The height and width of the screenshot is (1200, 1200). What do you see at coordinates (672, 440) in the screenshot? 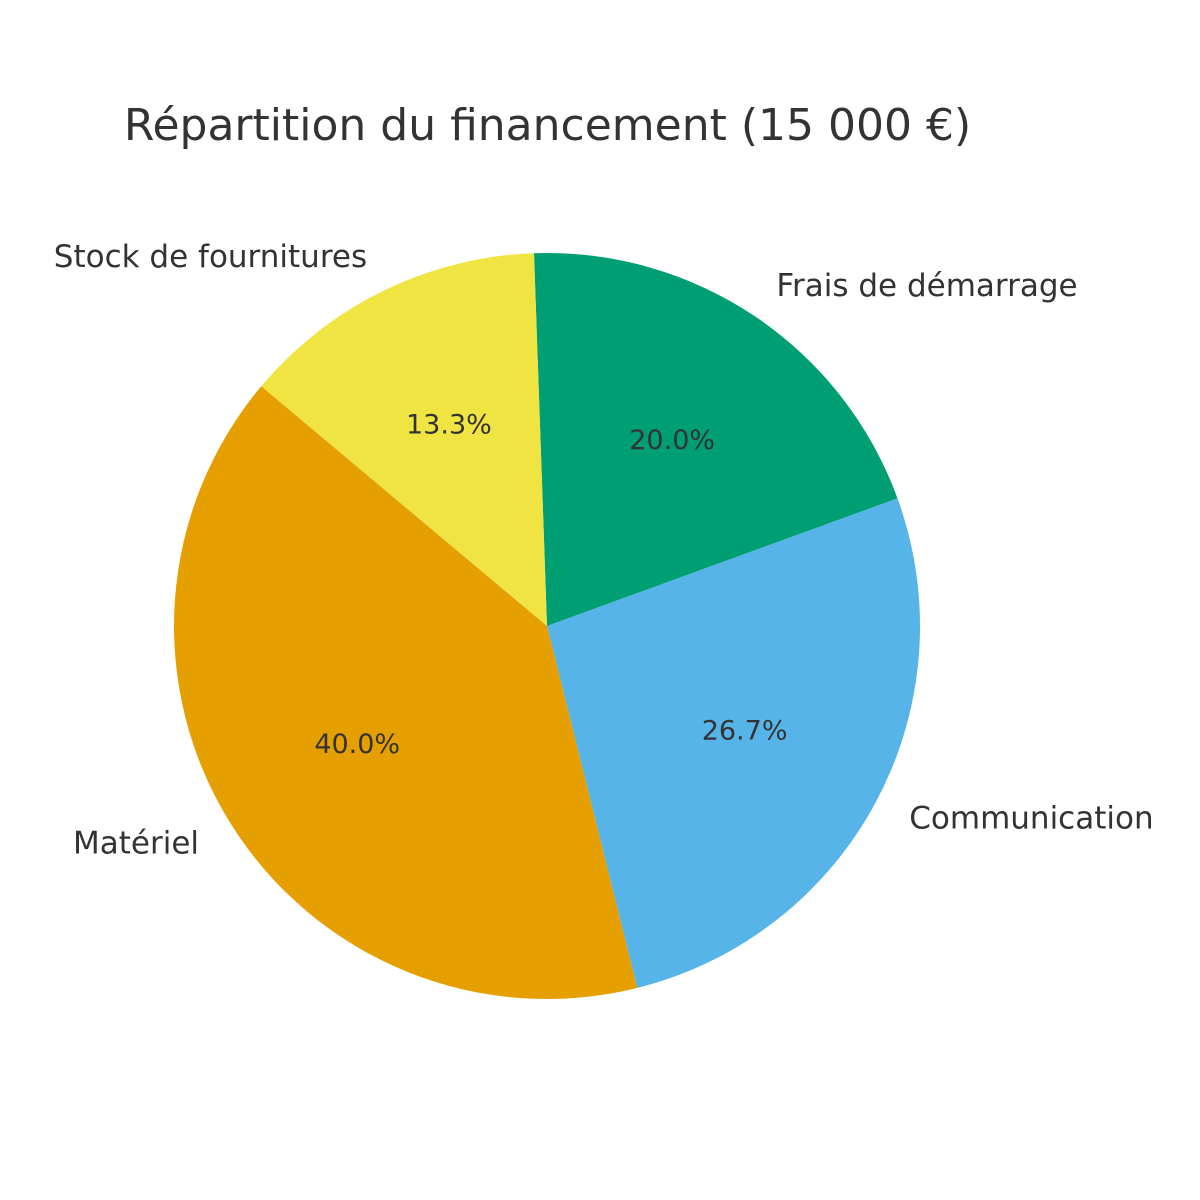
I see `pie-percent-label: 20.0%` at bounding box center [672, 440].